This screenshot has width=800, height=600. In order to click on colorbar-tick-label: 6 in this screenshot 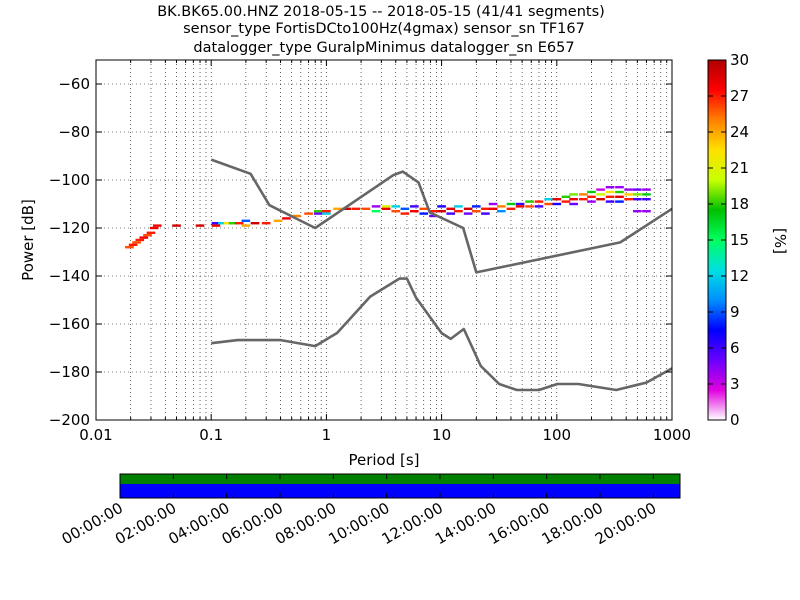, I will do `click(735, 348)`.